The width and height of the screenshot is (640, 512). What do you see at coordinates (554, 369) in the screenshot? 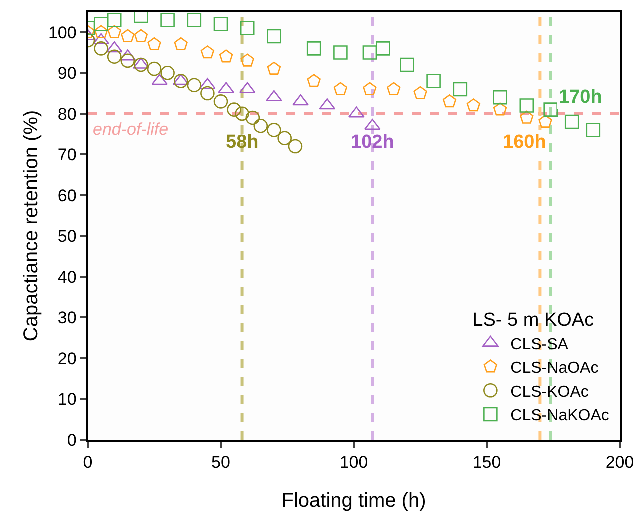
I see `legend-label: CLS-NaOAc` at bounding box center [554, 369].